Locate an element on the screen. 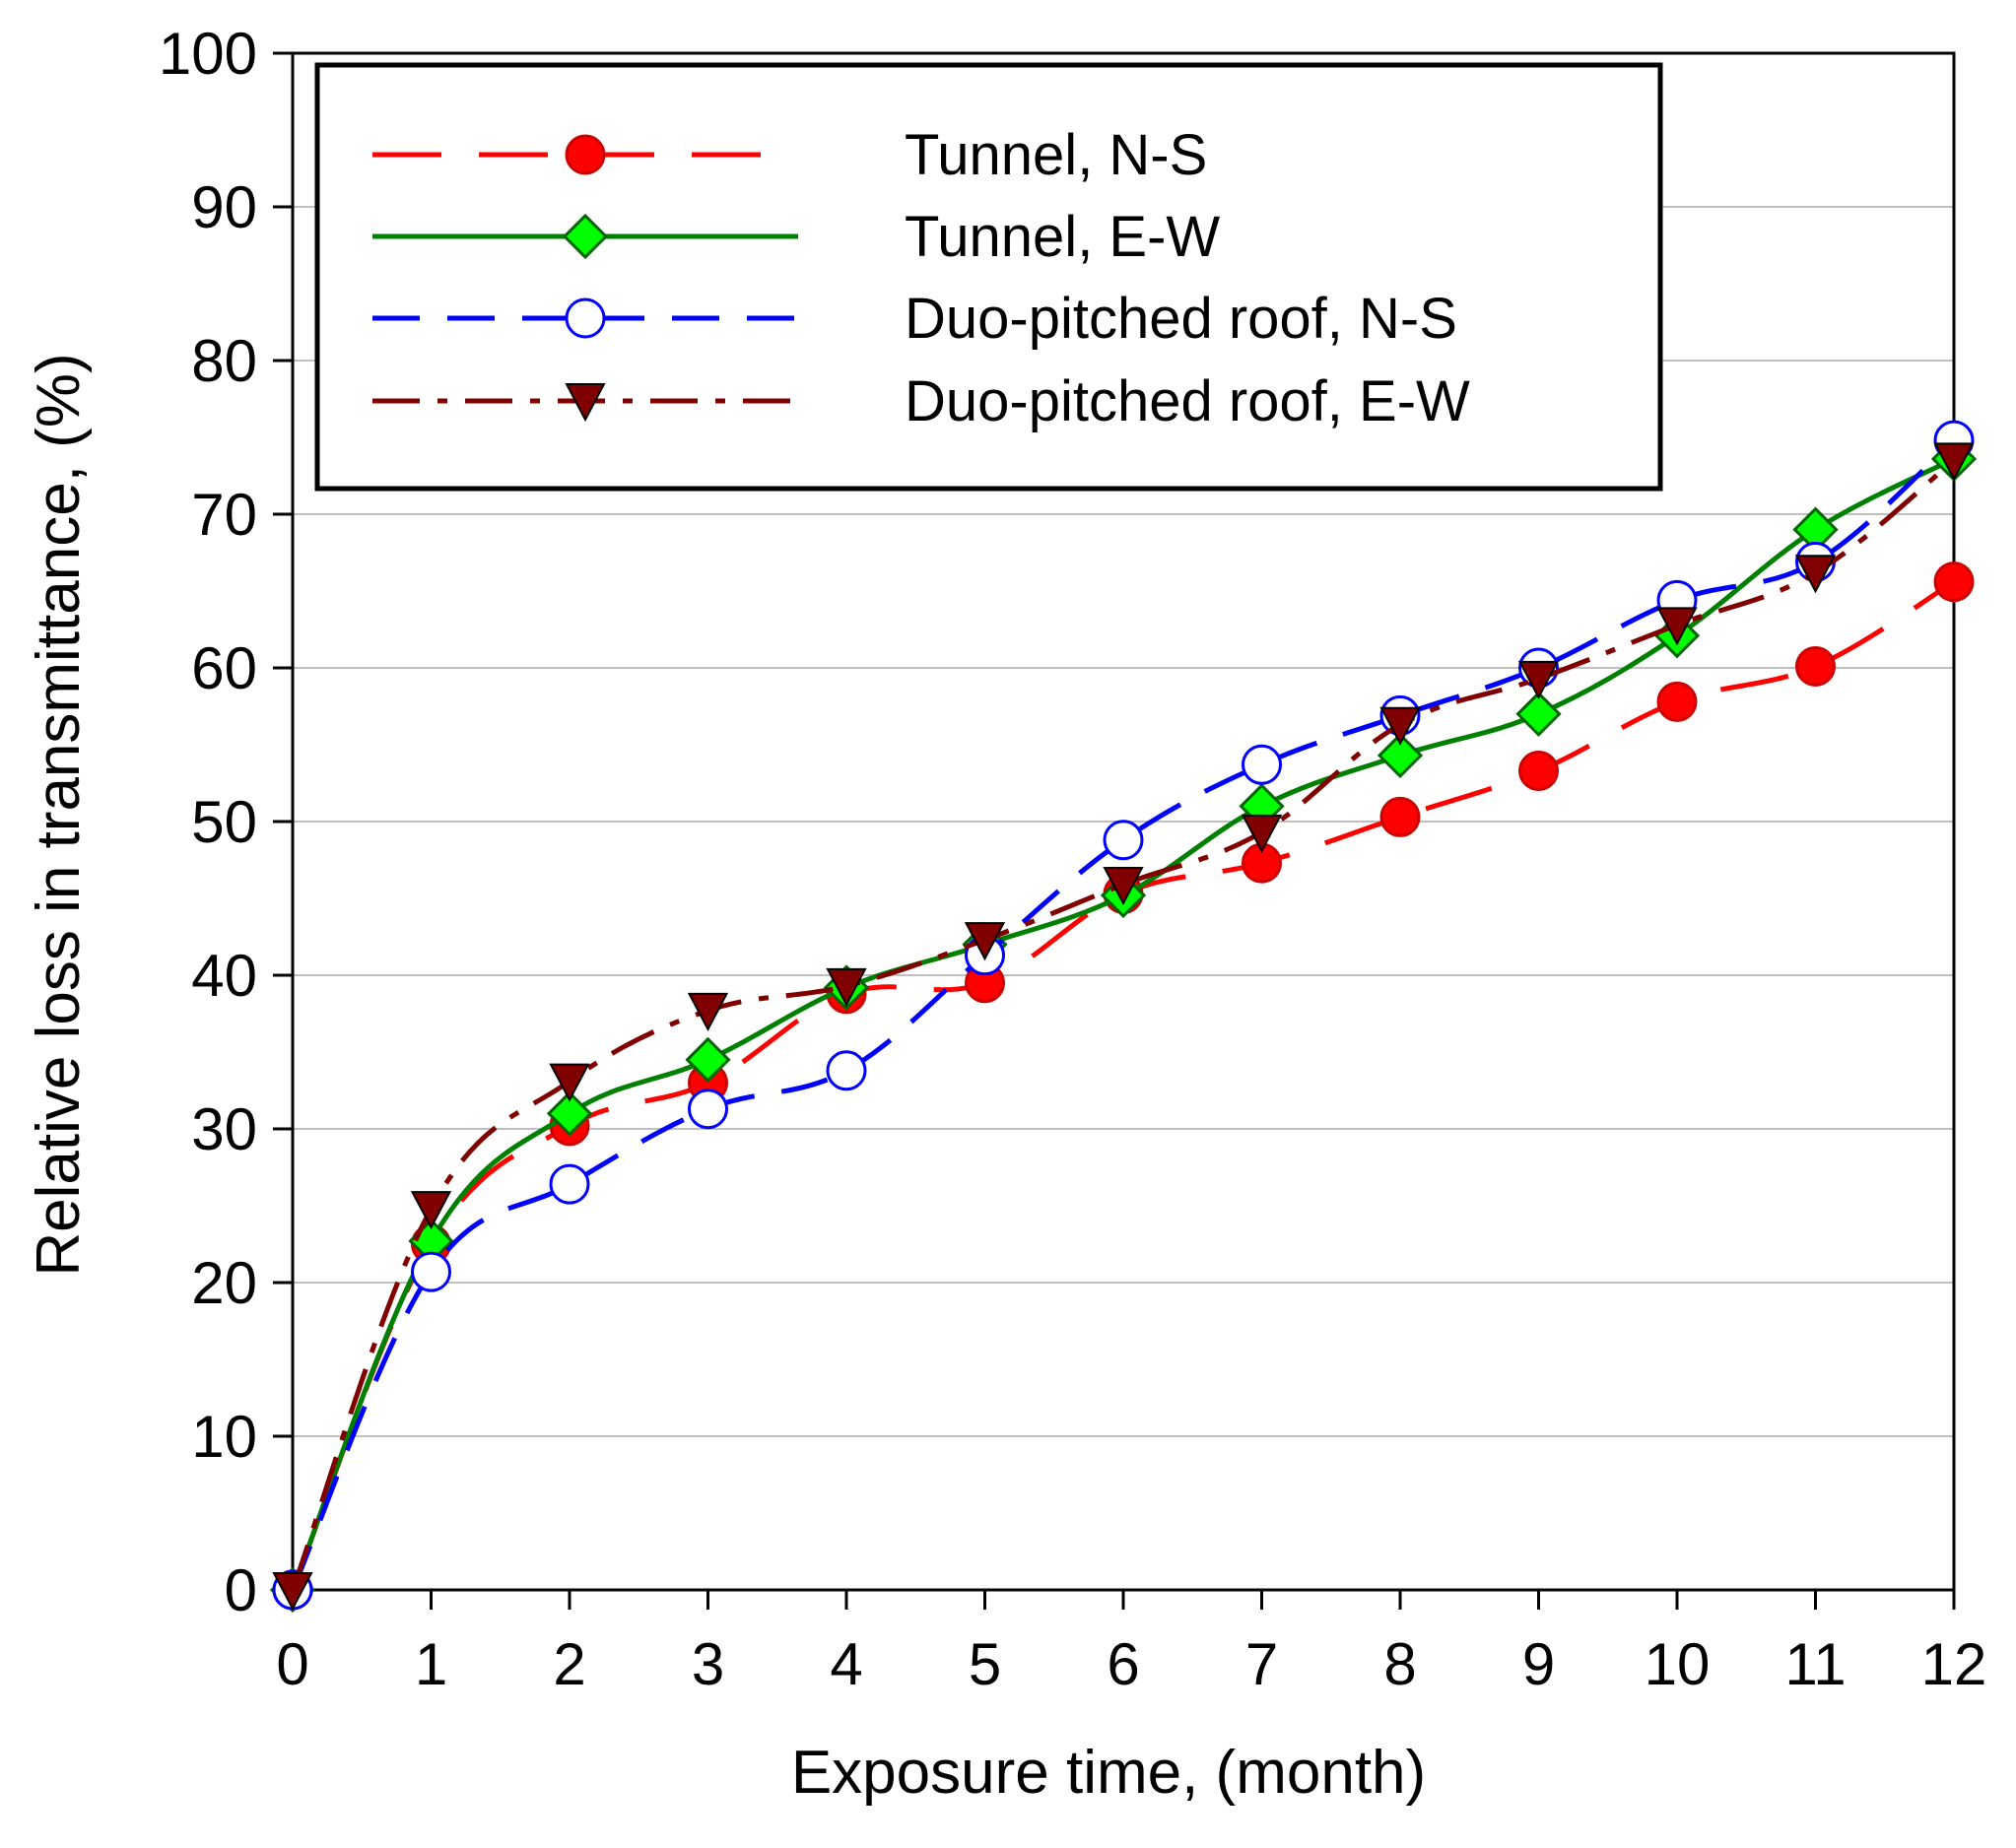 This screenshot has width=2016, height=1848. x-tick-label-8: 8 is located at coordinates (1399, 1664).